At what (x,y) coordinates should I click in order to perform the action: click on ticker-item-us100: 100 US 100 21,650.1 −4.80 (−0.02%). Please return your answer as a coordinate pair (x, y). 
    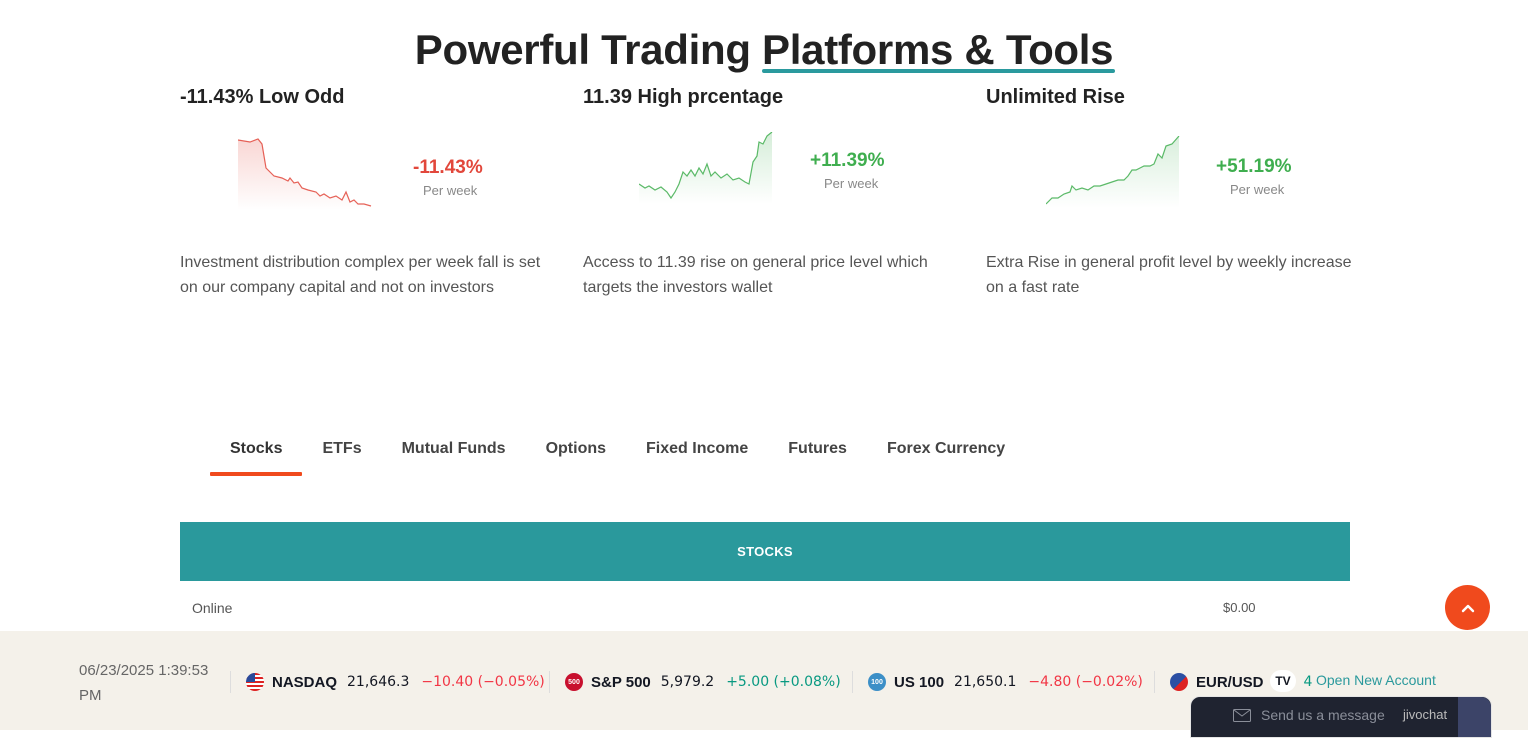
    Looking at the image, I should click on (1005, 682).